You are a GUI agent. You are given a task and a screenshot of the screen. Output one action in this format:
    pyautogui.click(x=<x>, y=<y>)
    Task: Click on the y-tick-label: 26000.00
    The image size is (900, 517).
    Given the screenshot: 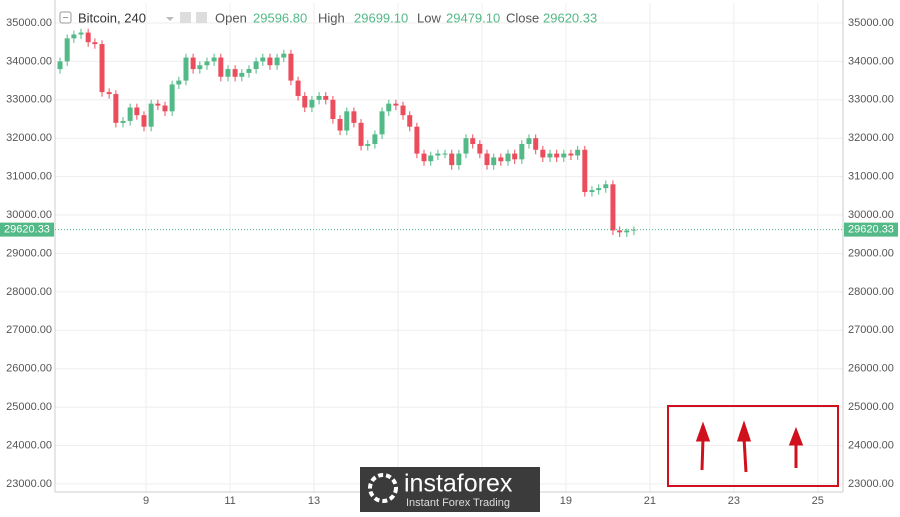 What is the action you would take?
    pyautogui.click(x=29, y=369)
    